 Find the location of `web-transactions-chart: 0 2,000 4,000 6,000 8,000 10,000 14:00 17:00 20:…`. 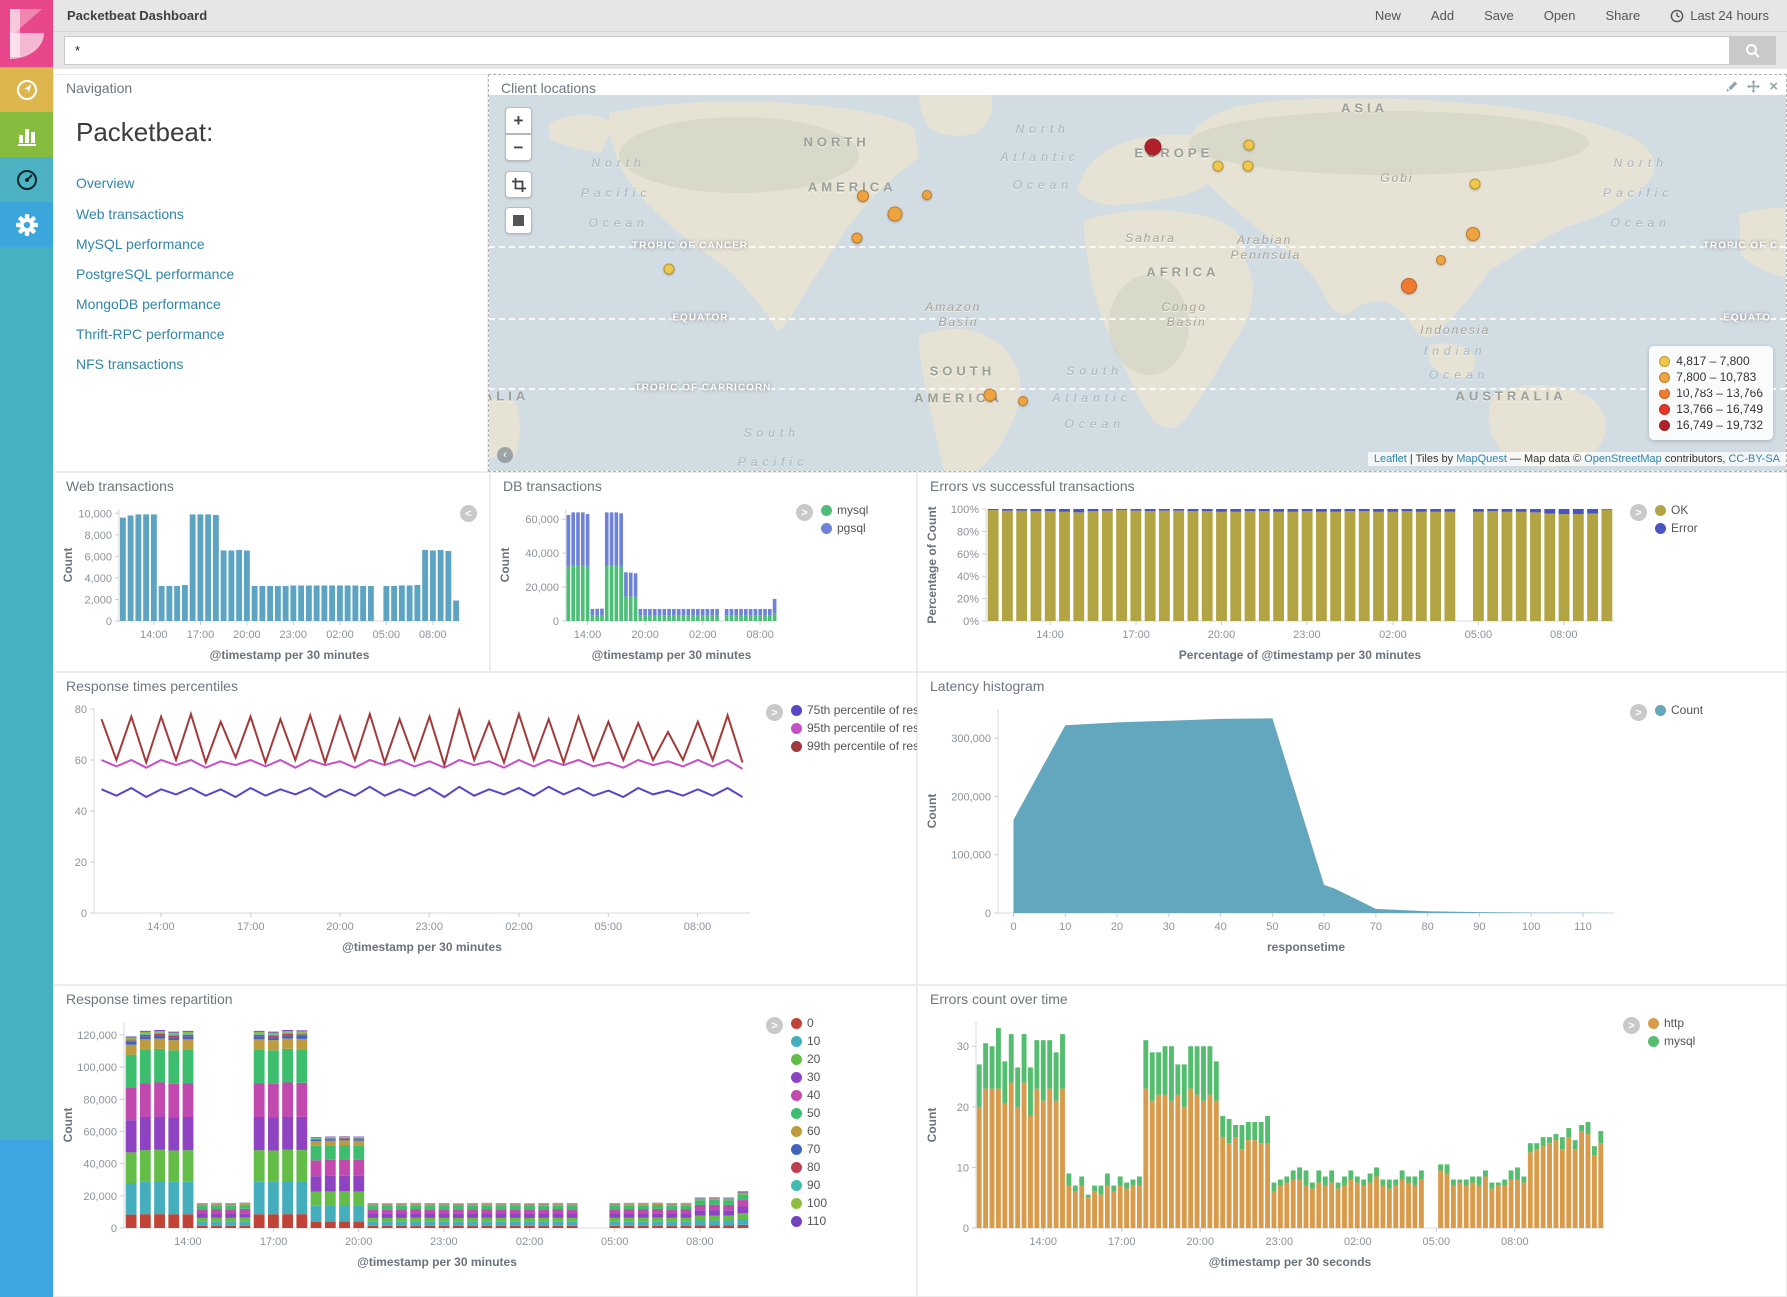

web-transactions-chart: 0 2,000 4,000 6,000 8,000 10,000 14:00 17:00 20:… is located at coordinates (265, 583).